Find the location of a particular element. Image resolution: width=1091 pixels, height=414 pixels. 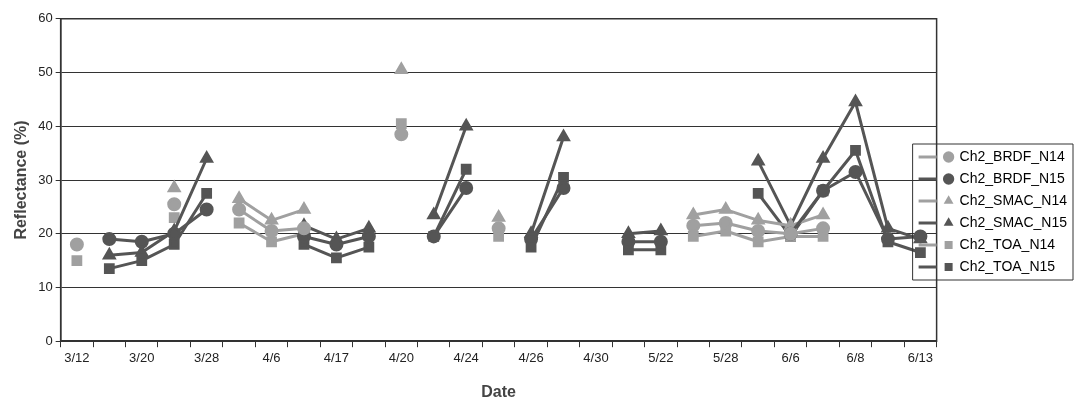

y-tick-label: 40 is located at coordinates (45, 125).